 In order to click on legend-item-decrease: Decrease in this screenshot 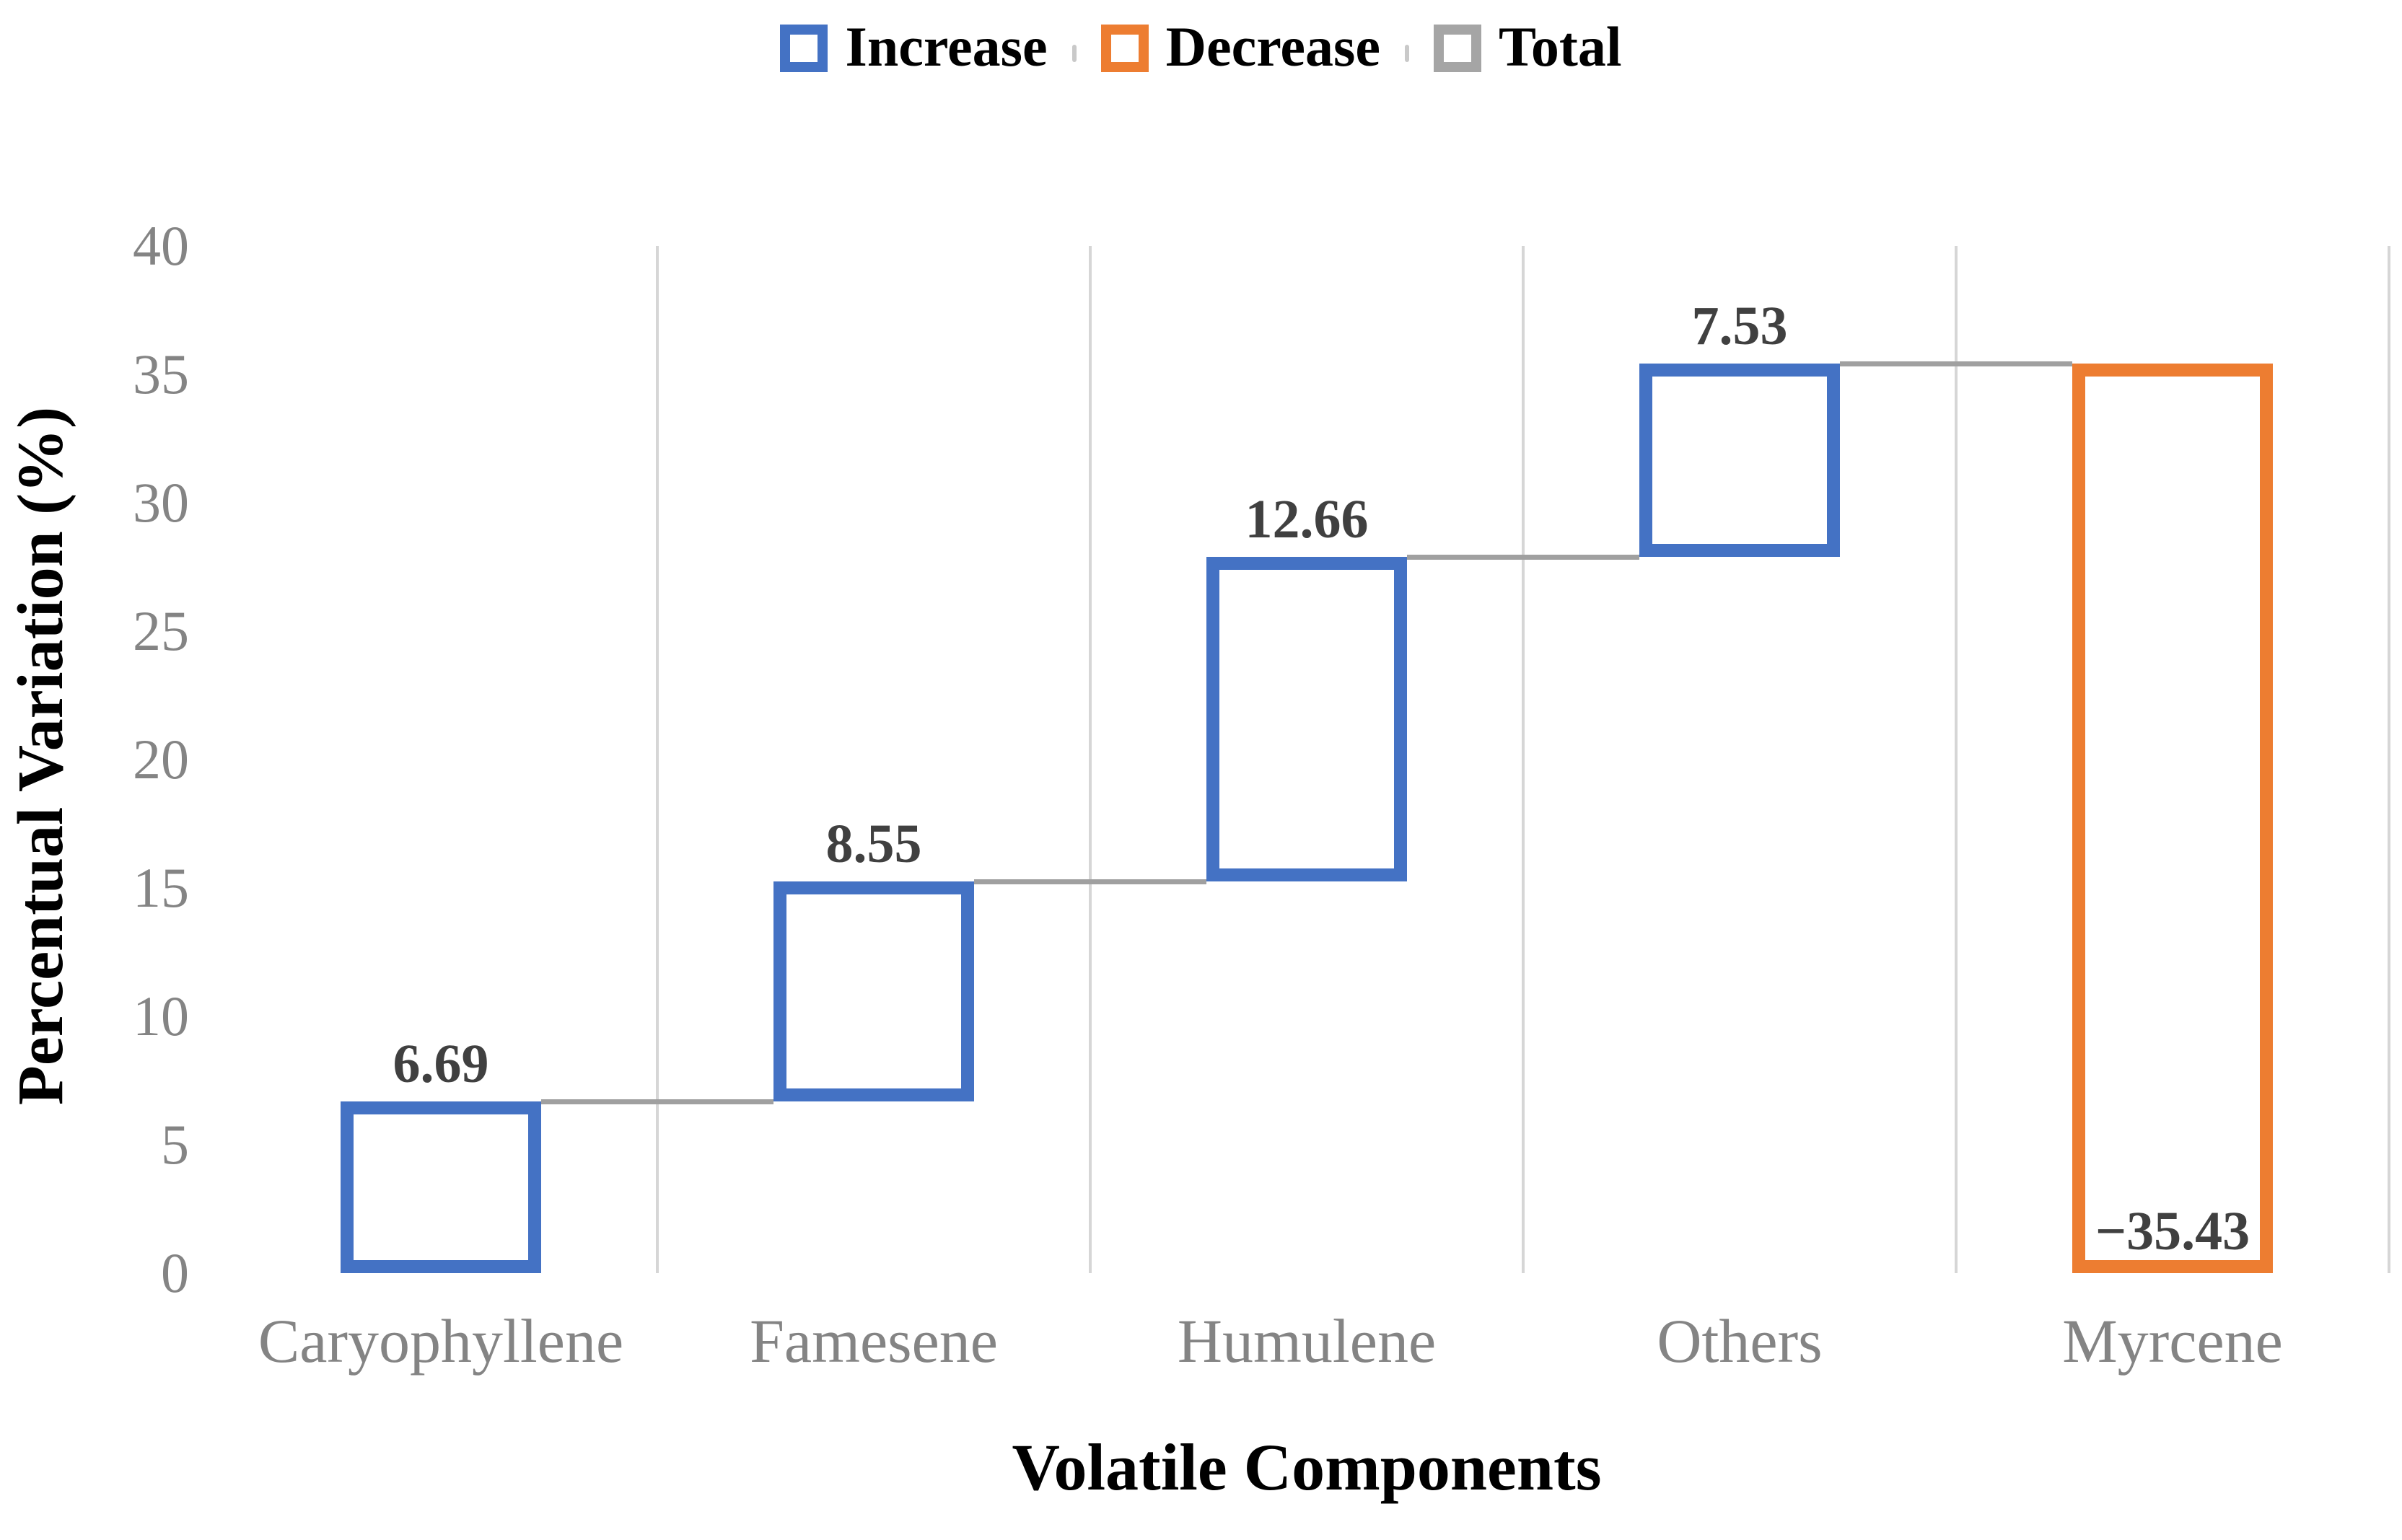, I will do `click(1240, 46)`.